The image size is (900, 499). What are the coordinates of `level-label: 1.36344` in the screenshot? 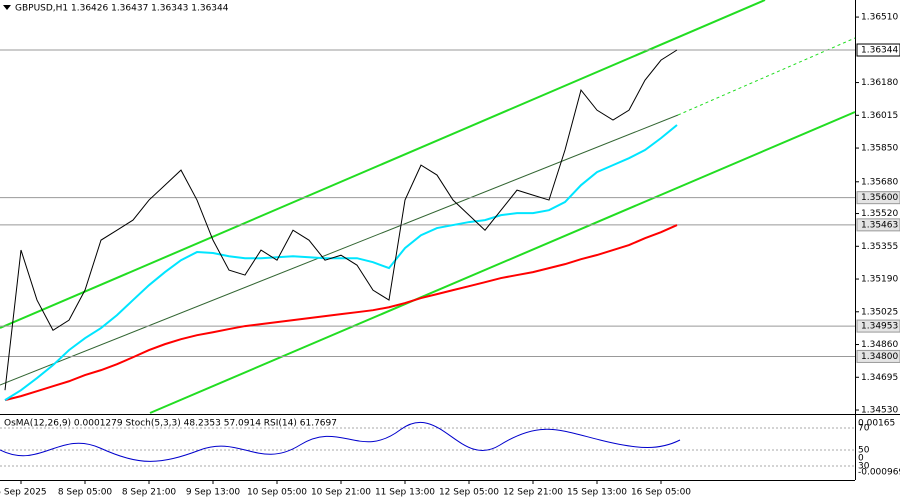 It's located at (879, 51).